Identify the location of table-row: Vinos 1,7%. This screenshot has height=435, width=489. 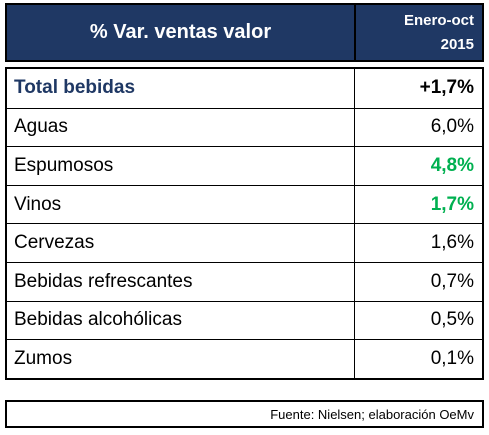
(244, 204).